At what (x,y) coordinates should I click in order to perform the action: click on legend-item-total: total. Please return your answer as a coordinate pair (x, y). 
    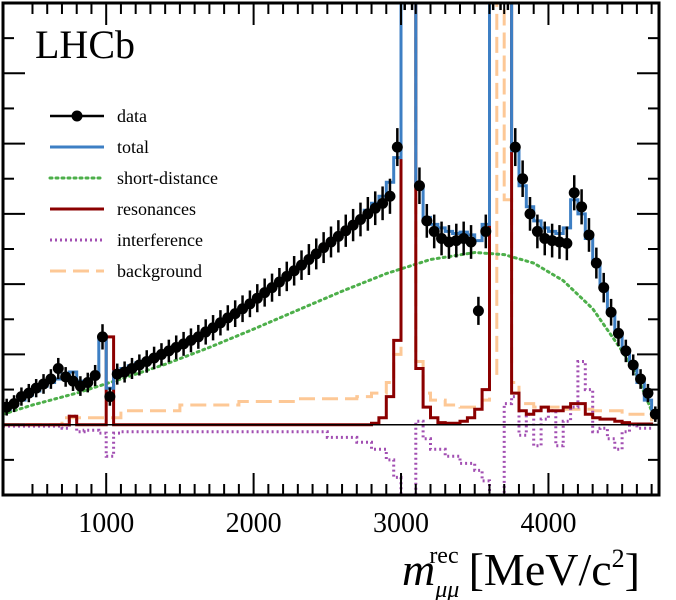
    Looking at the image, I should click on (99, 147).